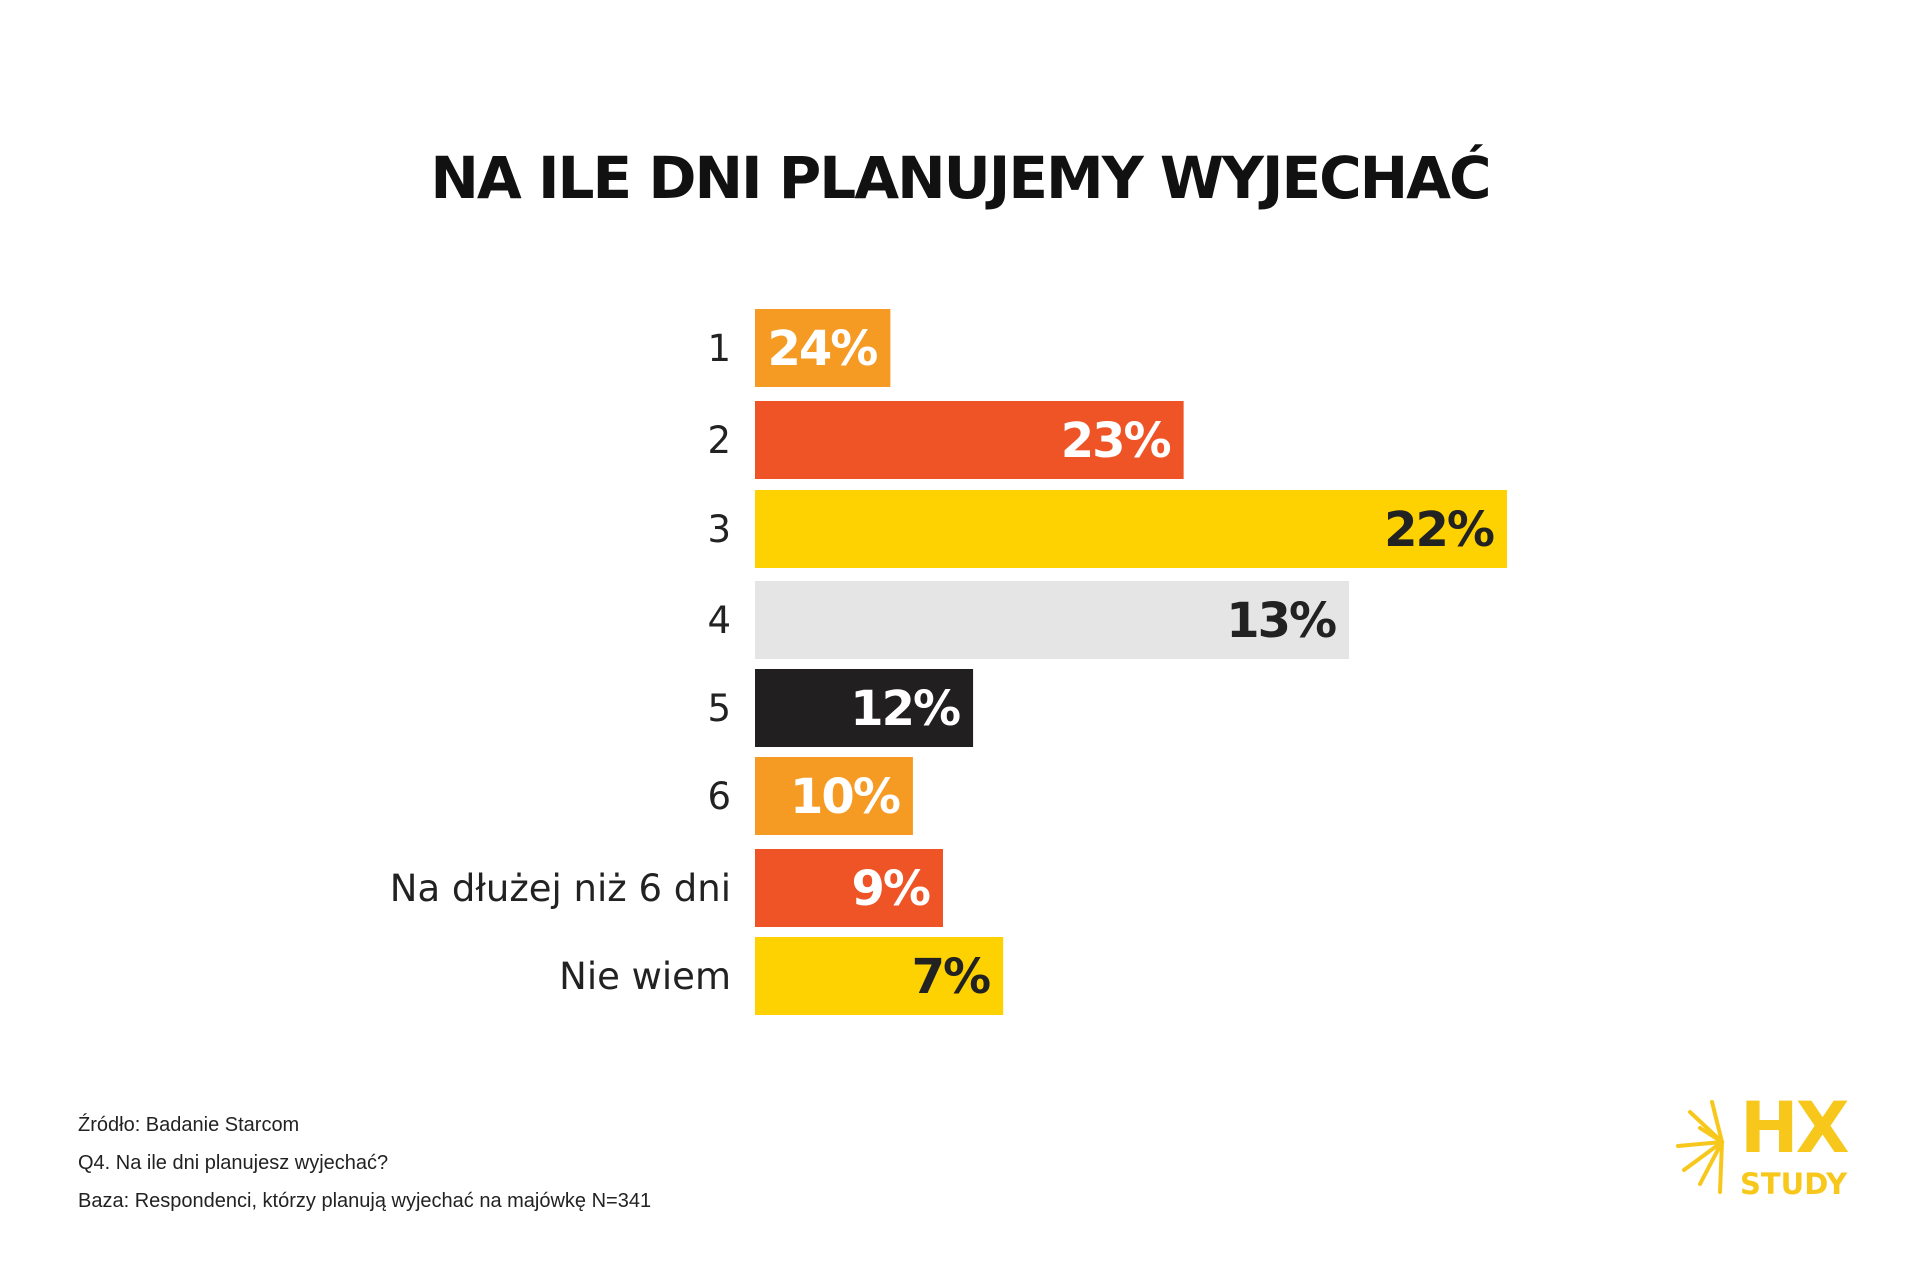 The height and width of the screenshot is (1280, 1920). I want to click on hx-study-logo: HX STUDY, so click(1765, 1147).